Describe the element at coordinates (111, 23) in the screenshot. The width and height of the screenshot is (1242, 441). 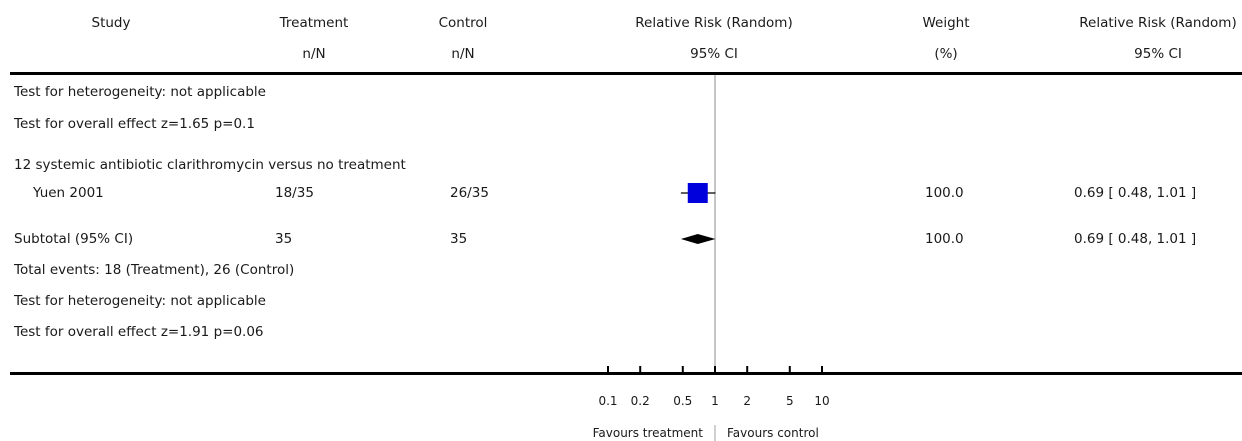
I see `header-study: Study` at that location.